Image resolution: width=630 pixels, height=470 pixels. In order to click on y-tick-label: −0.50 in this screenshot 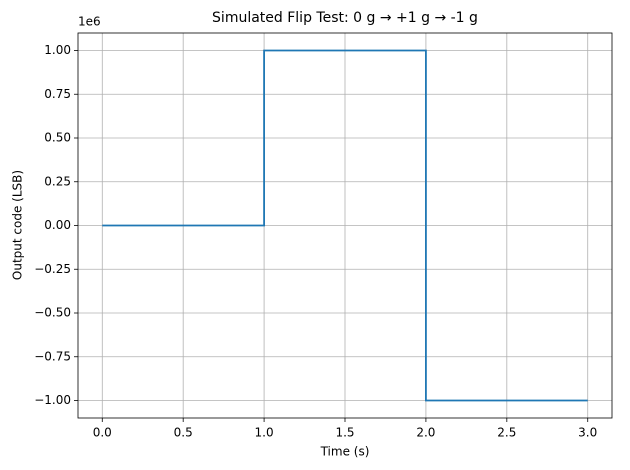, I will do `click(52, 313)`.